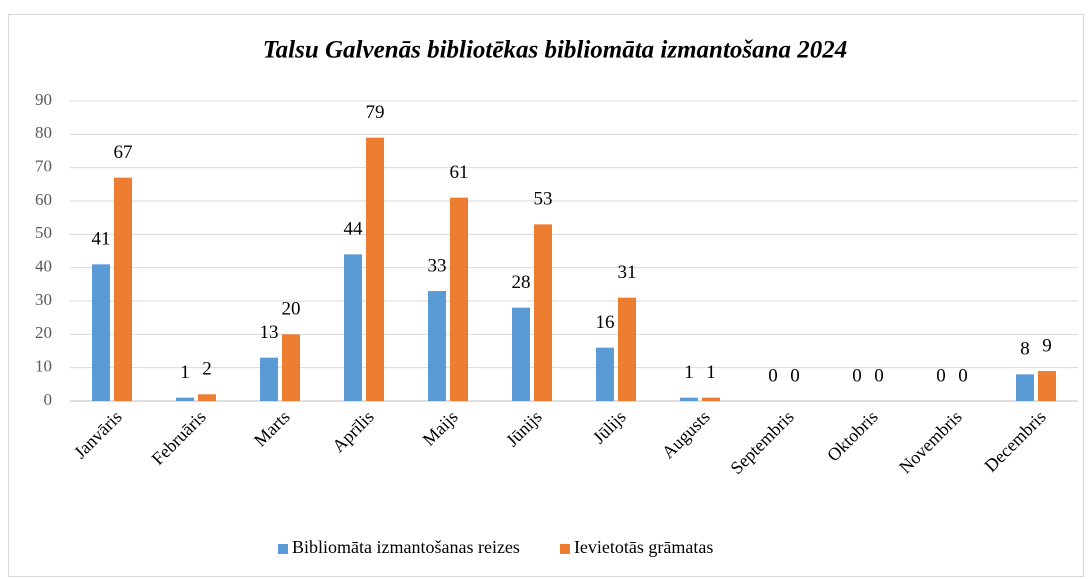 This screenshot has width=1090, height=579. I want to click on y-tick-label: 60, so click(43, 199).